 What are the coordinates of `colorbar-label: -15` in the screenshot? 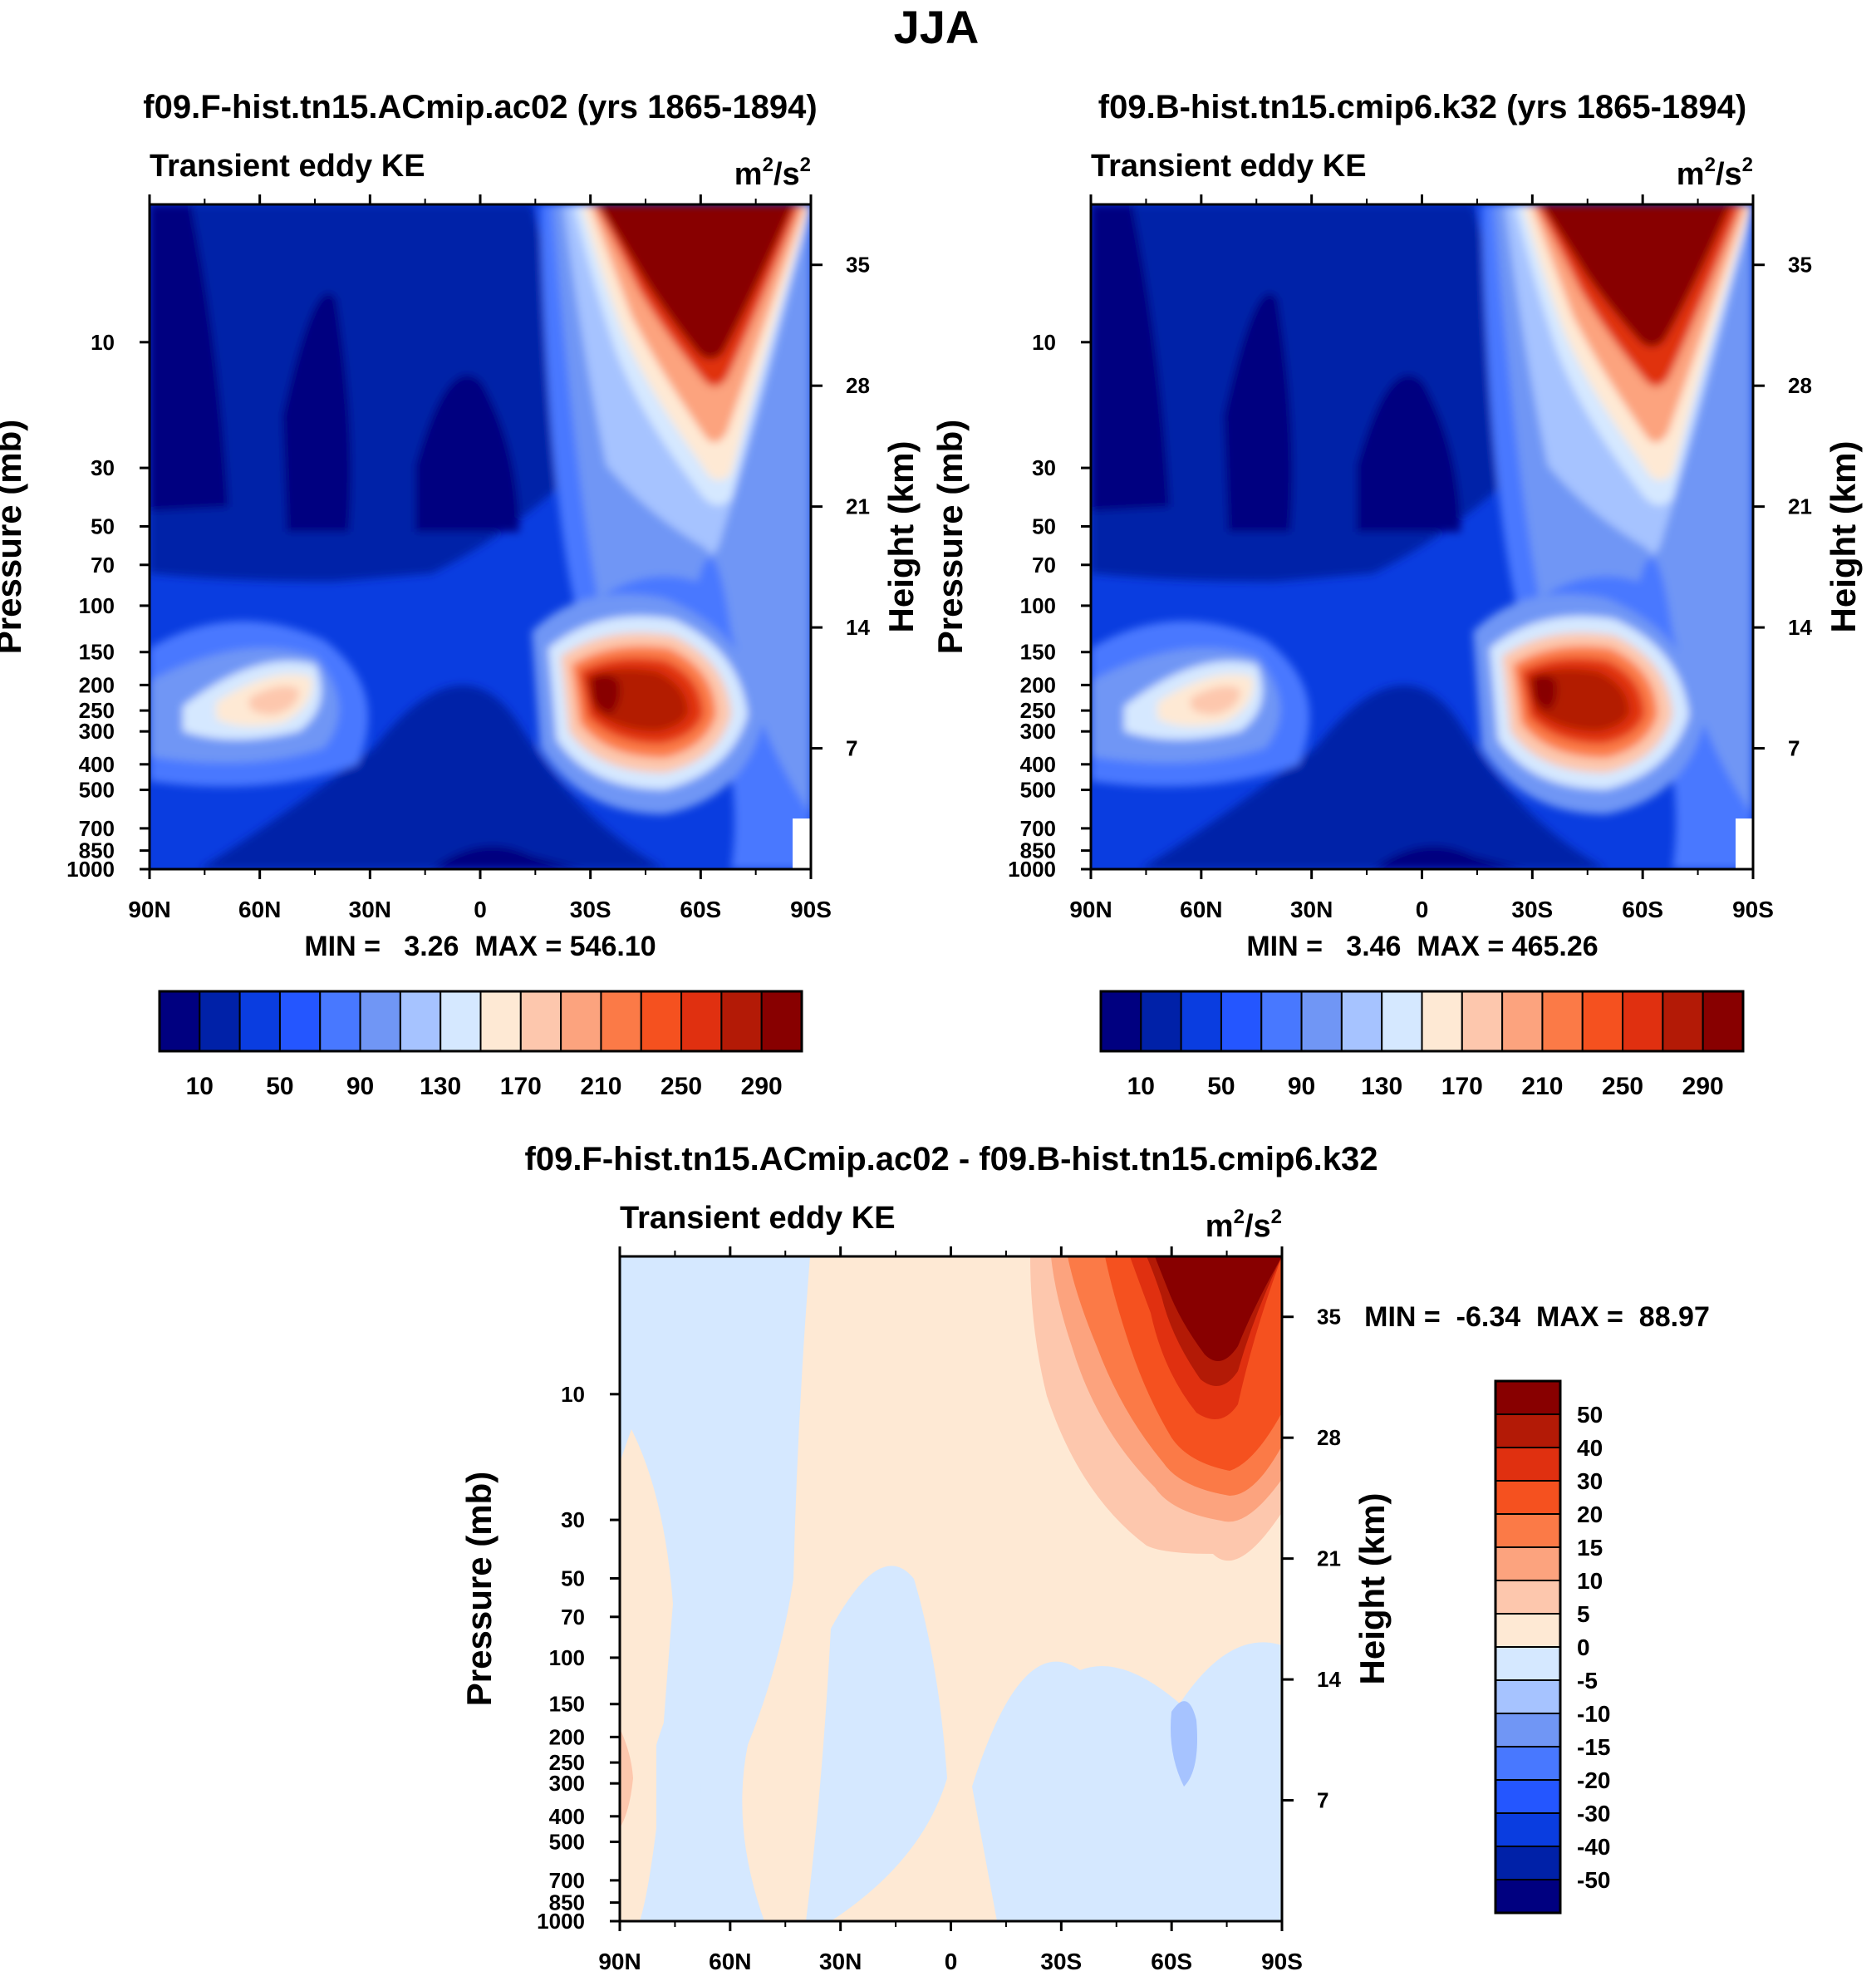 It's located at (1594, 1747).